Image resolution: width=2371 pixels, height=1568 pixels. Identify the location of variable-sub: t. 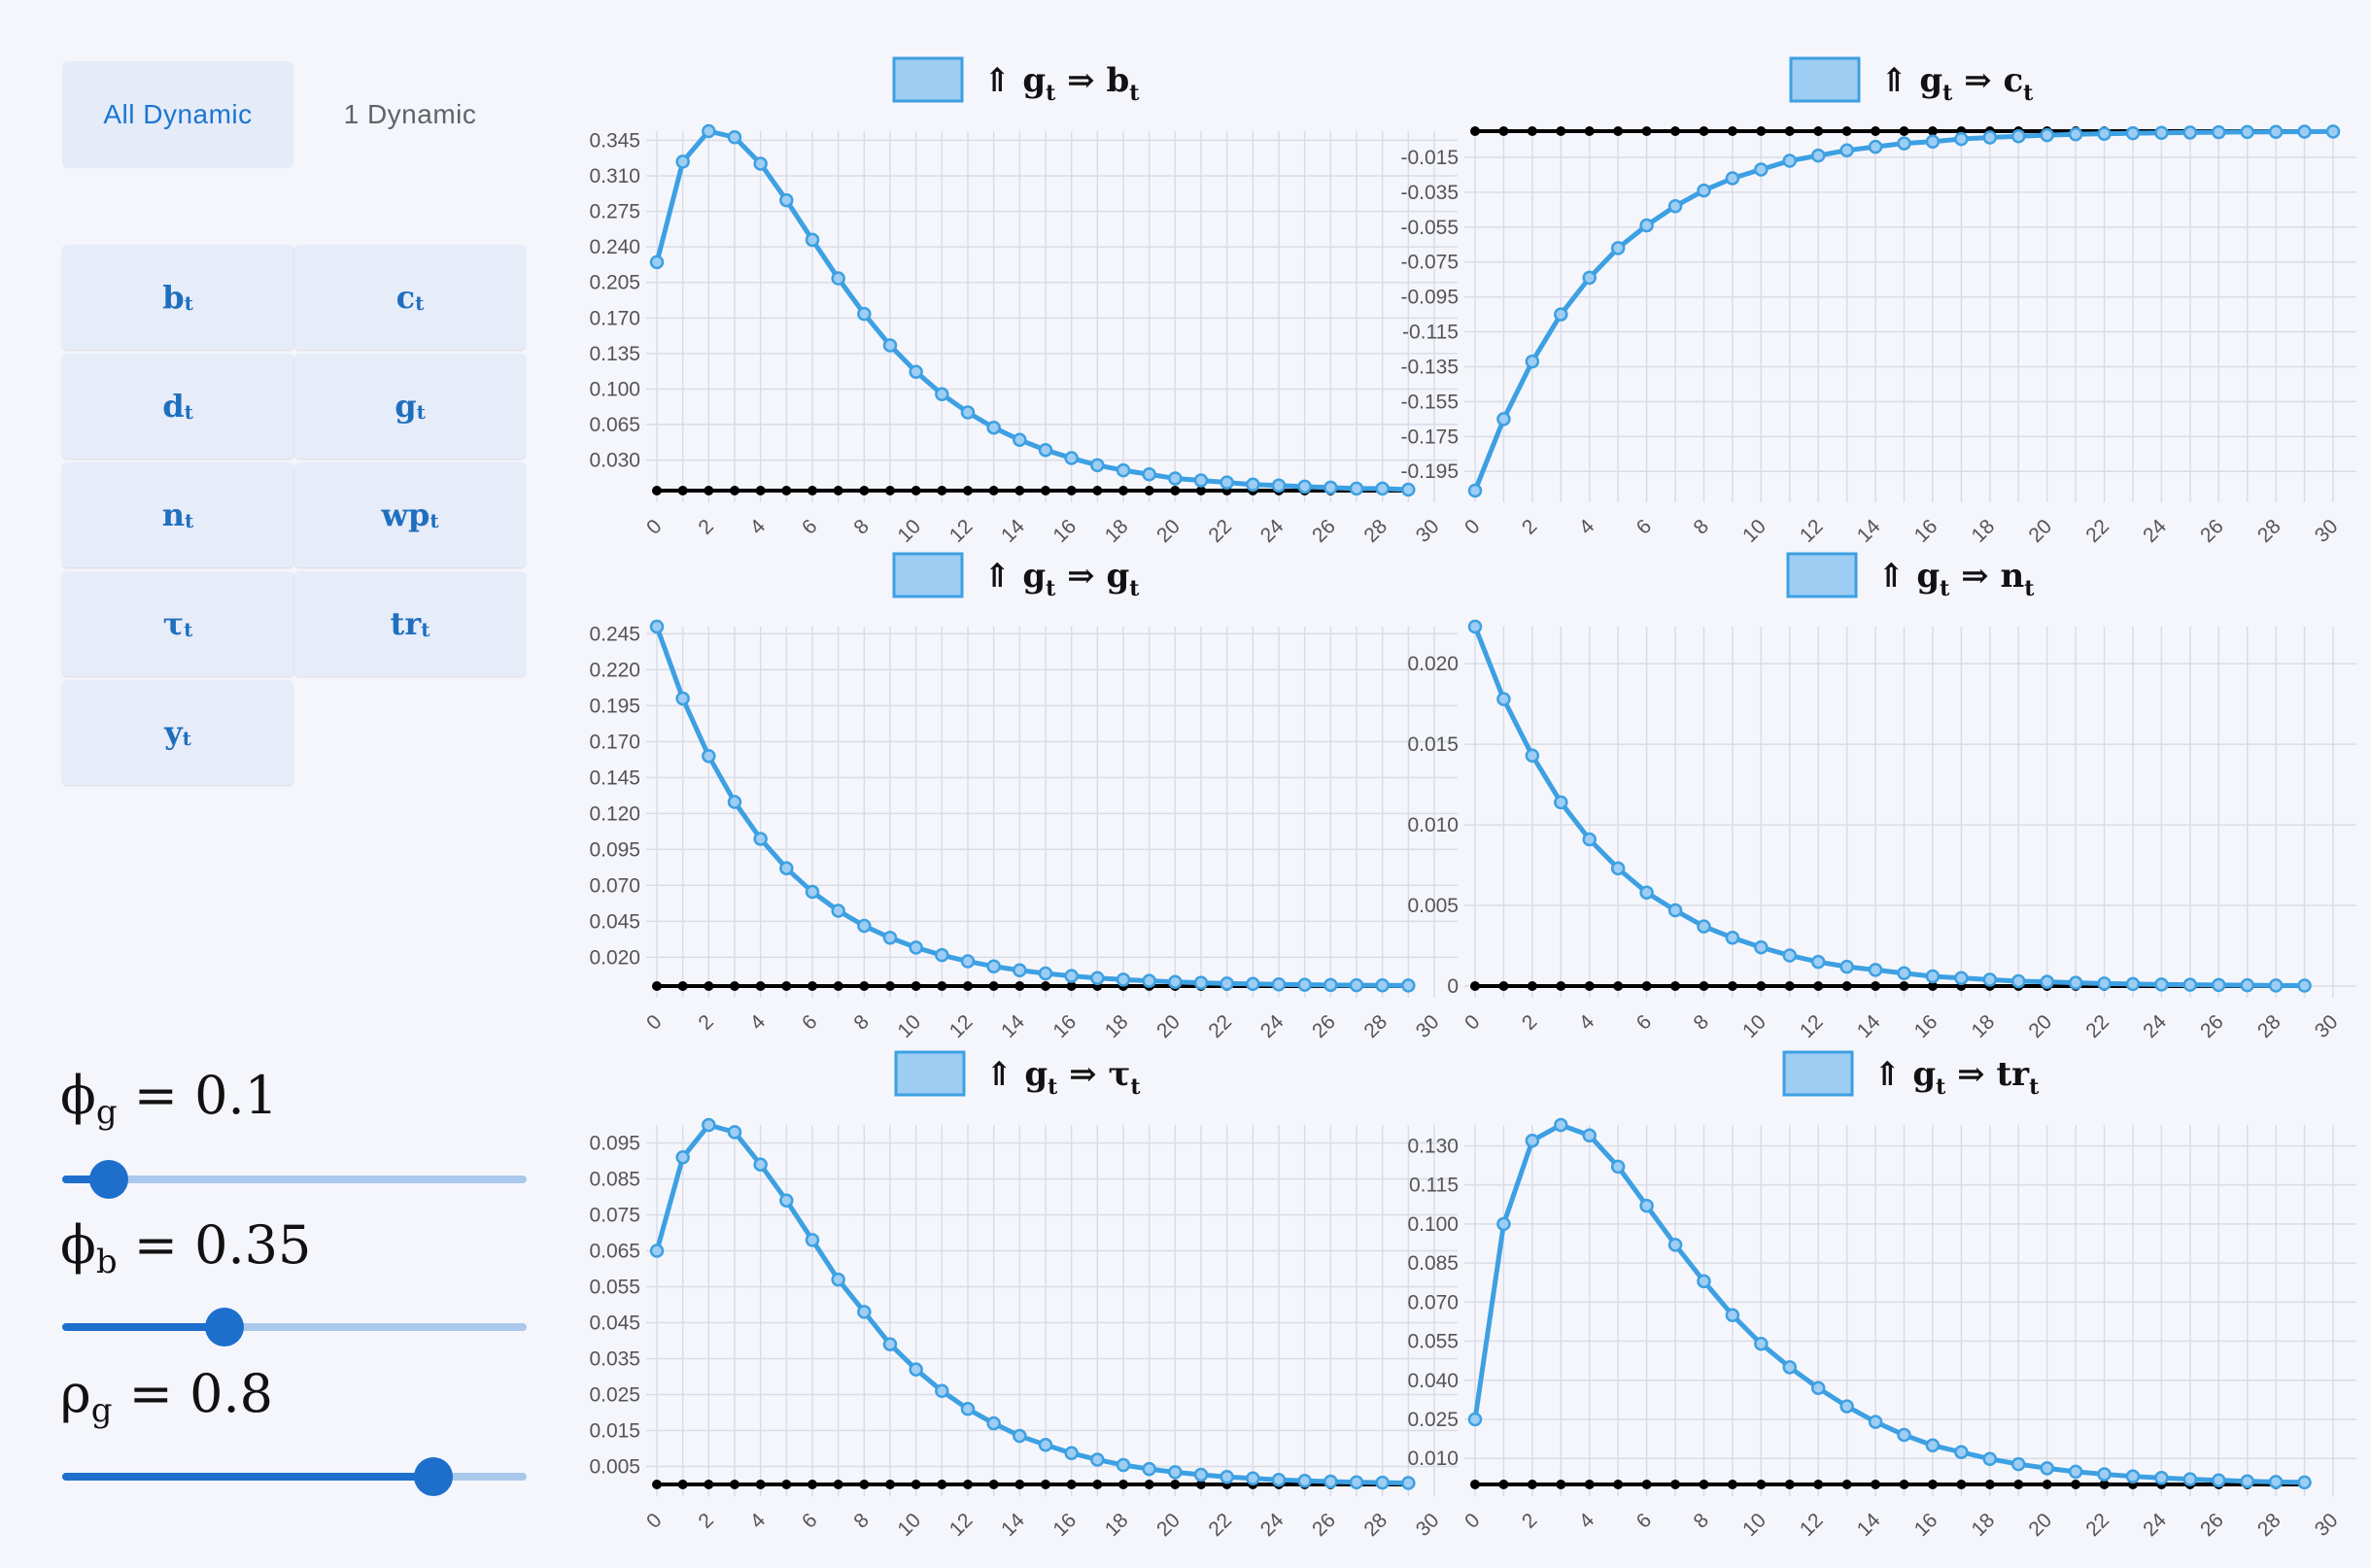
(434, 520).